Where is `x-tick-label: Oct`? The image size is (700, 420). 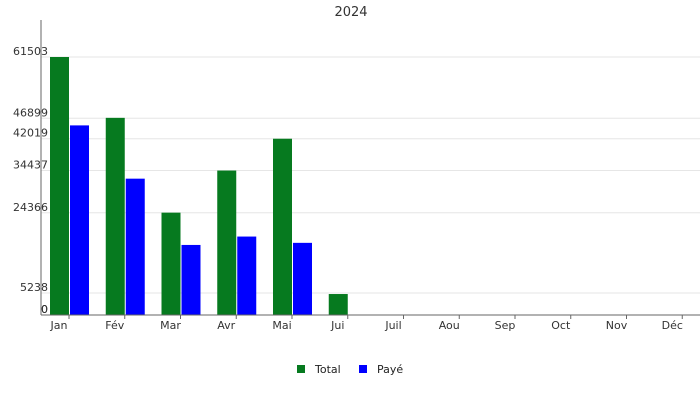 x-tick-label: Oct is located at coordinates (561, 325).